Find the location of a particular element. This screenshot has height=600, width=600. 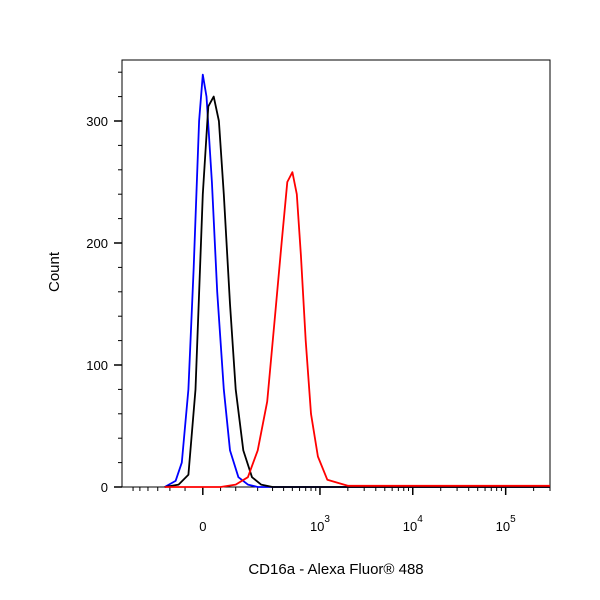

x-tick-label: 10³ is located at coordinates (320, 524).